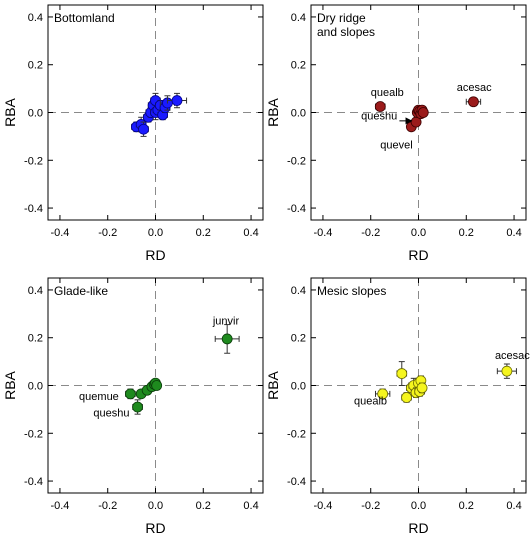 This screenshot has width=532, height=550. Describe the element at coordinates (409, 121) in the screenshot. I see `annotation-arrowhead` at that location.